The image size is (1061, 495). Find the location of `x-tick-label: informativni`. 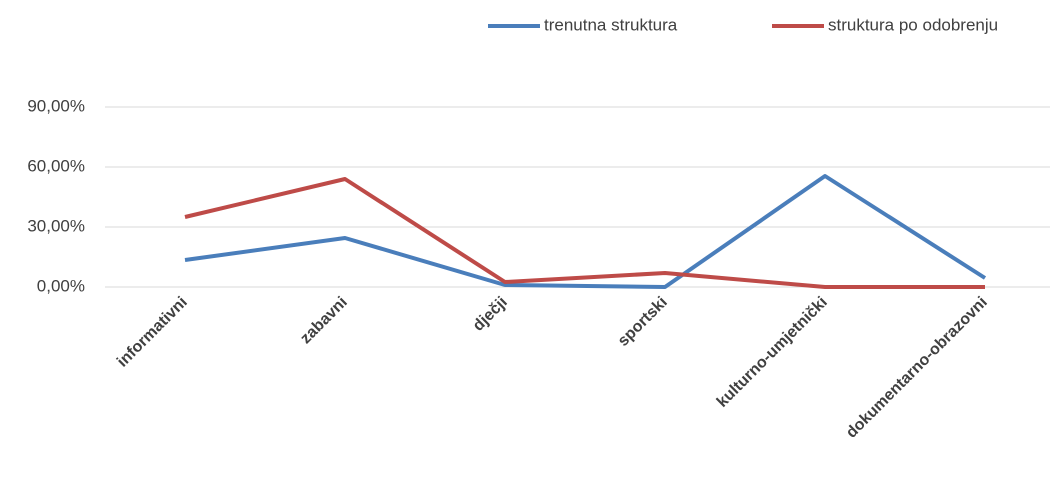

x-tick-label: informativni is located at coordinates (152, 332).